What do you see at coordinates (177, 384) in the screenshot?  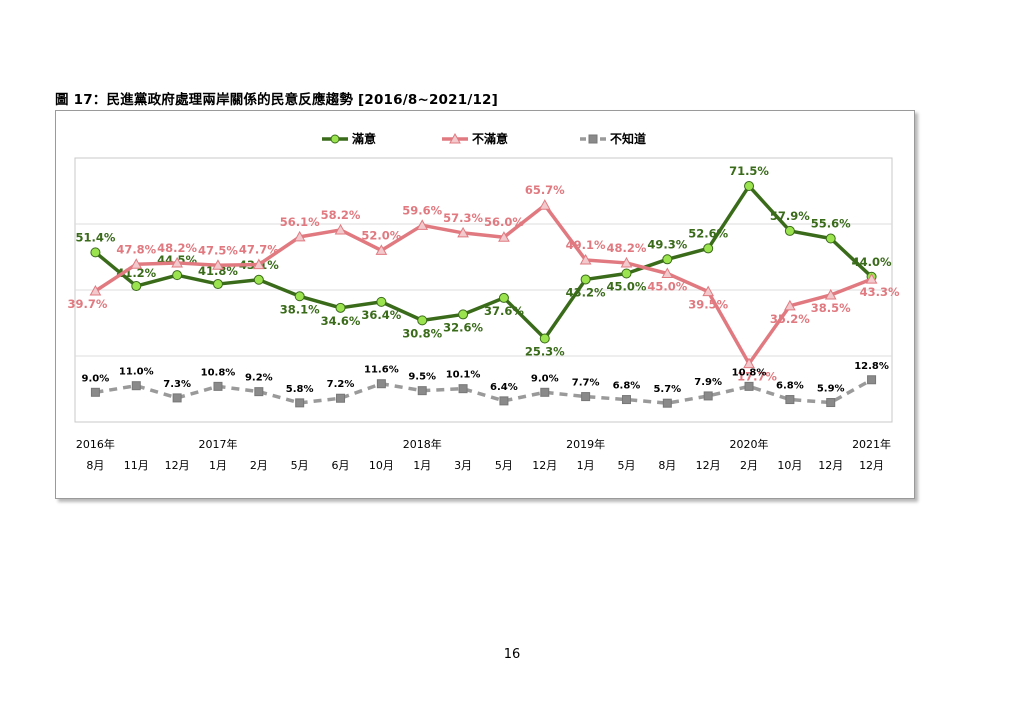 I see `data-label: 7.3%` at bounding box center [177, 384].